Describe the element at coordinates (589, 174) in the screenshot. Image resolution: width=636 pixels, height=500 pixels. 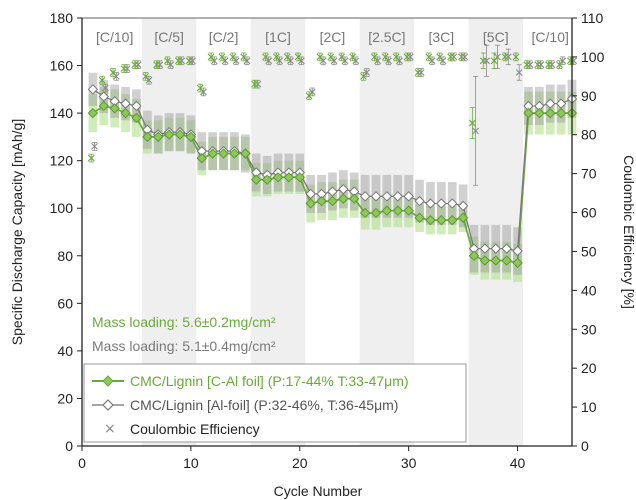
I see `y2-tick-label-70: 70` at that location.